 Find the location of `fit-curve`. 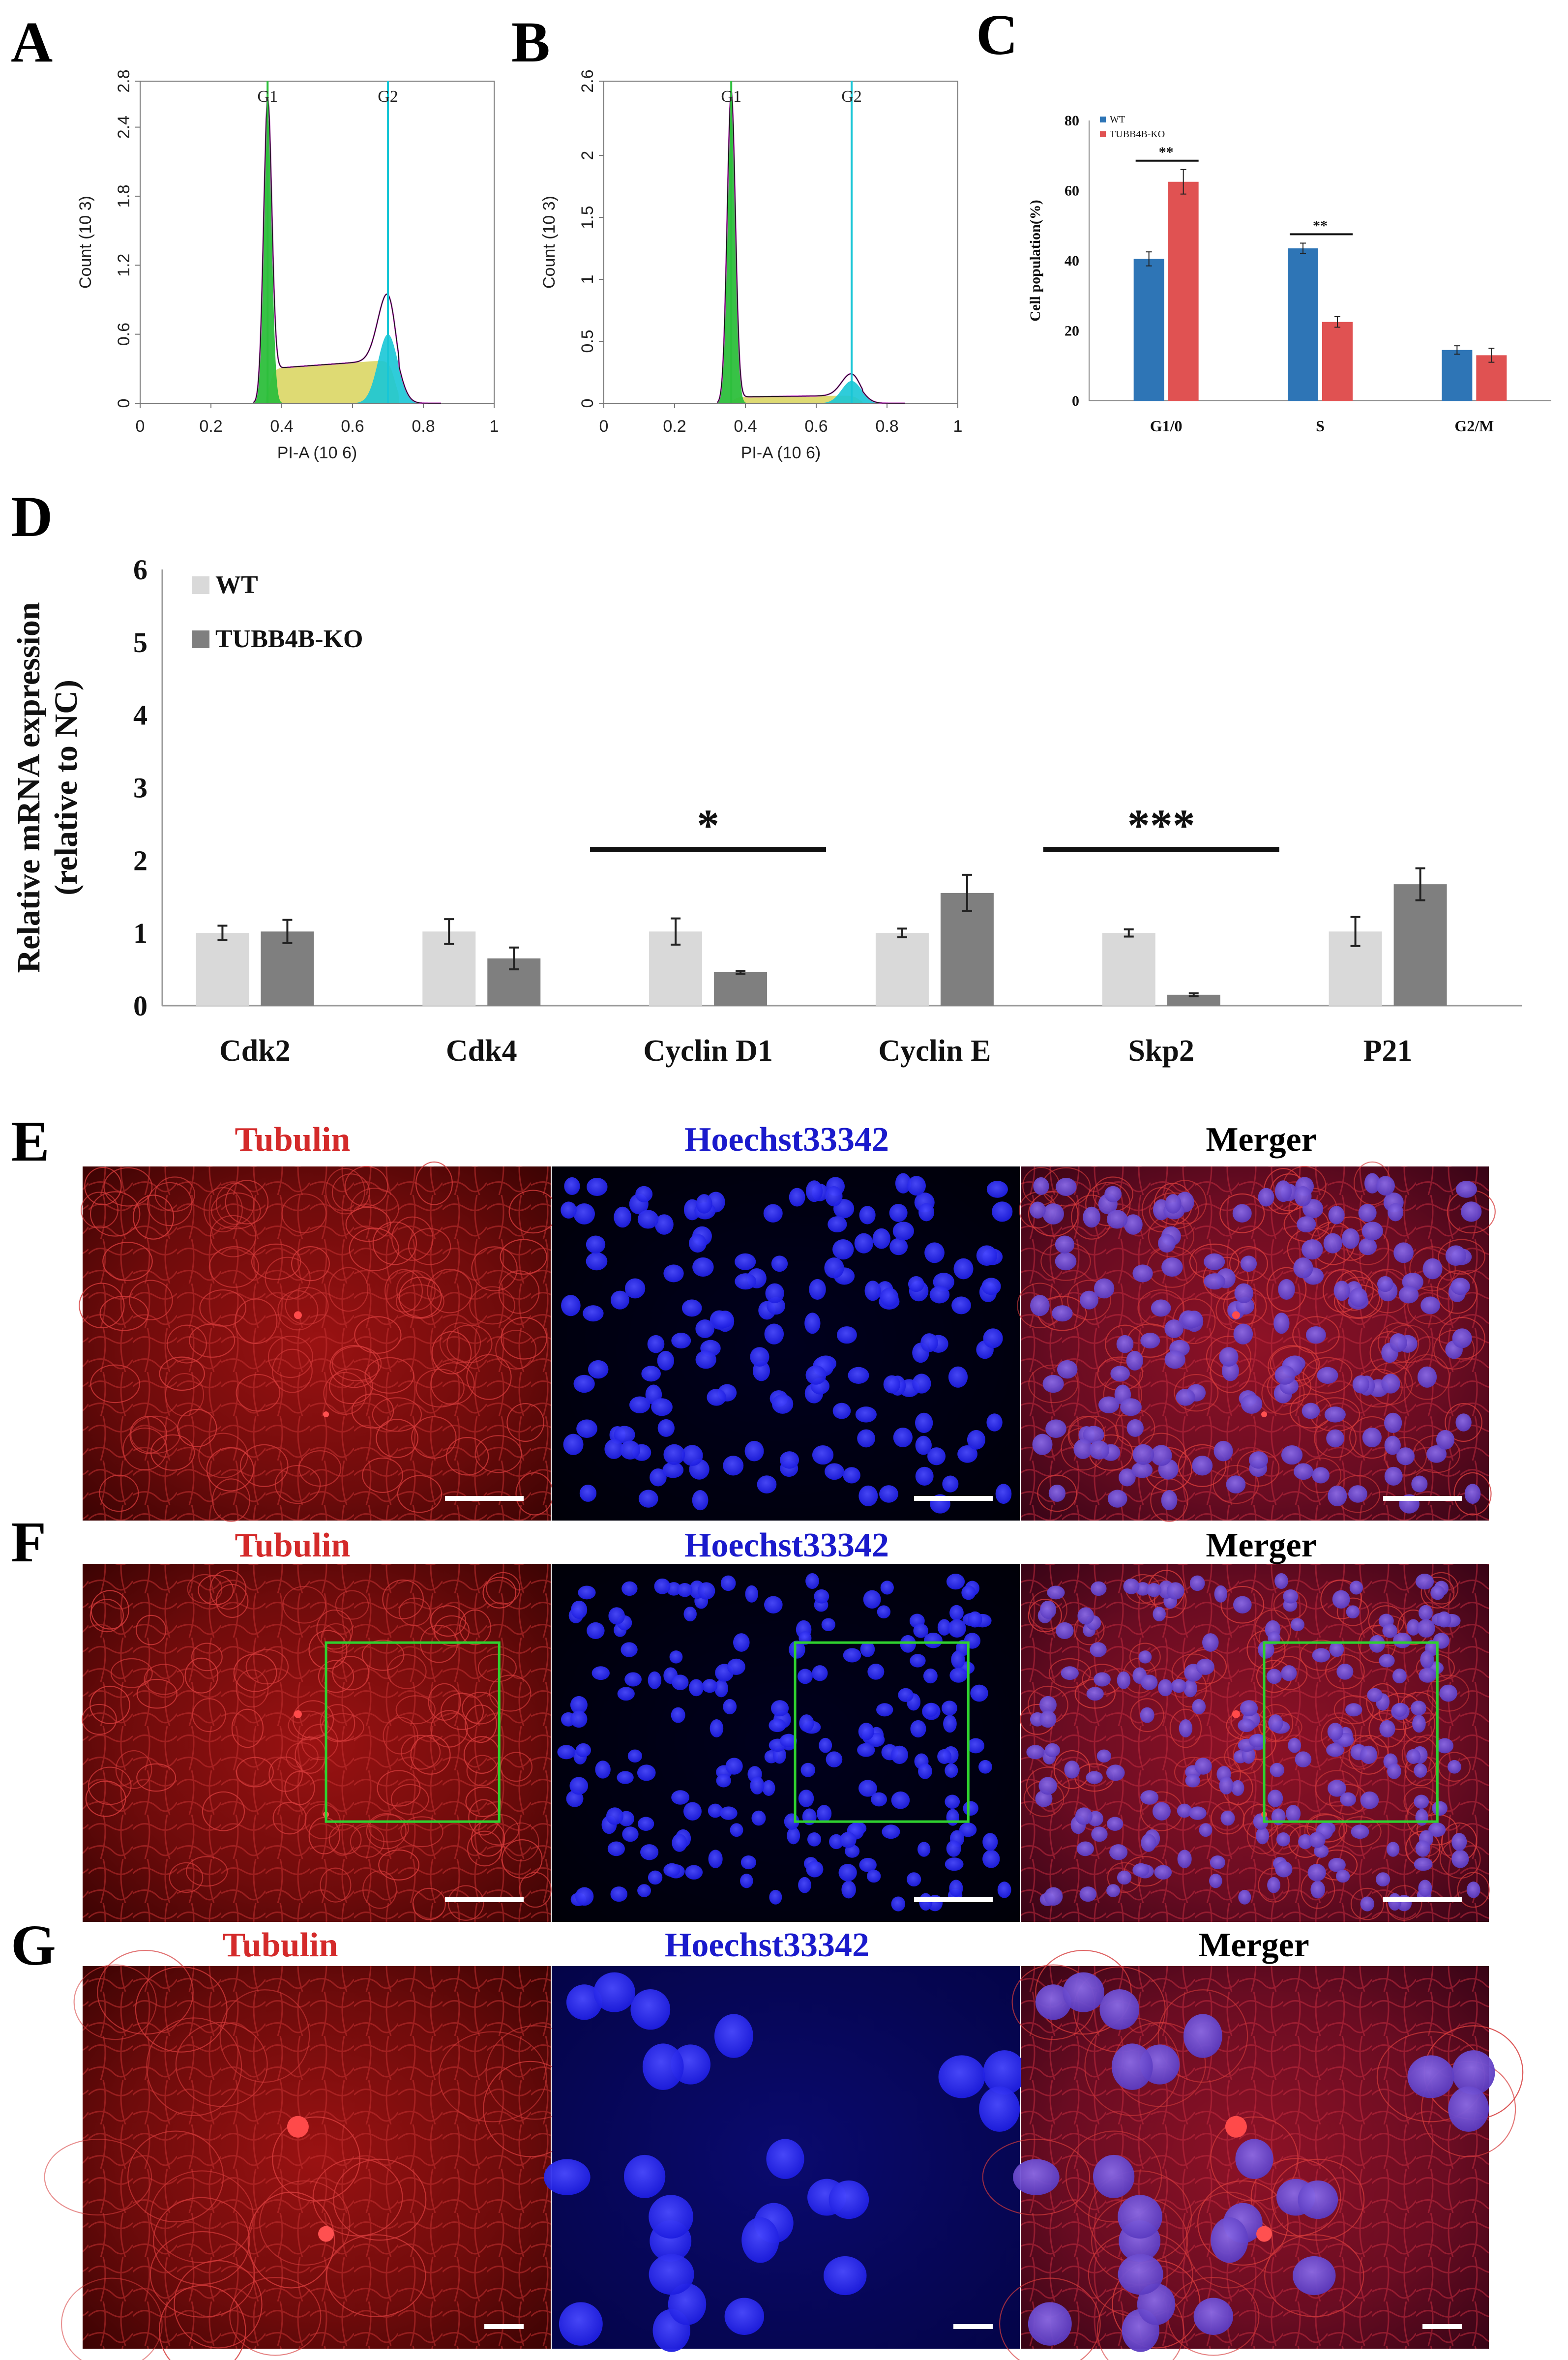

fit-curve is located at coordinates (810, 248).